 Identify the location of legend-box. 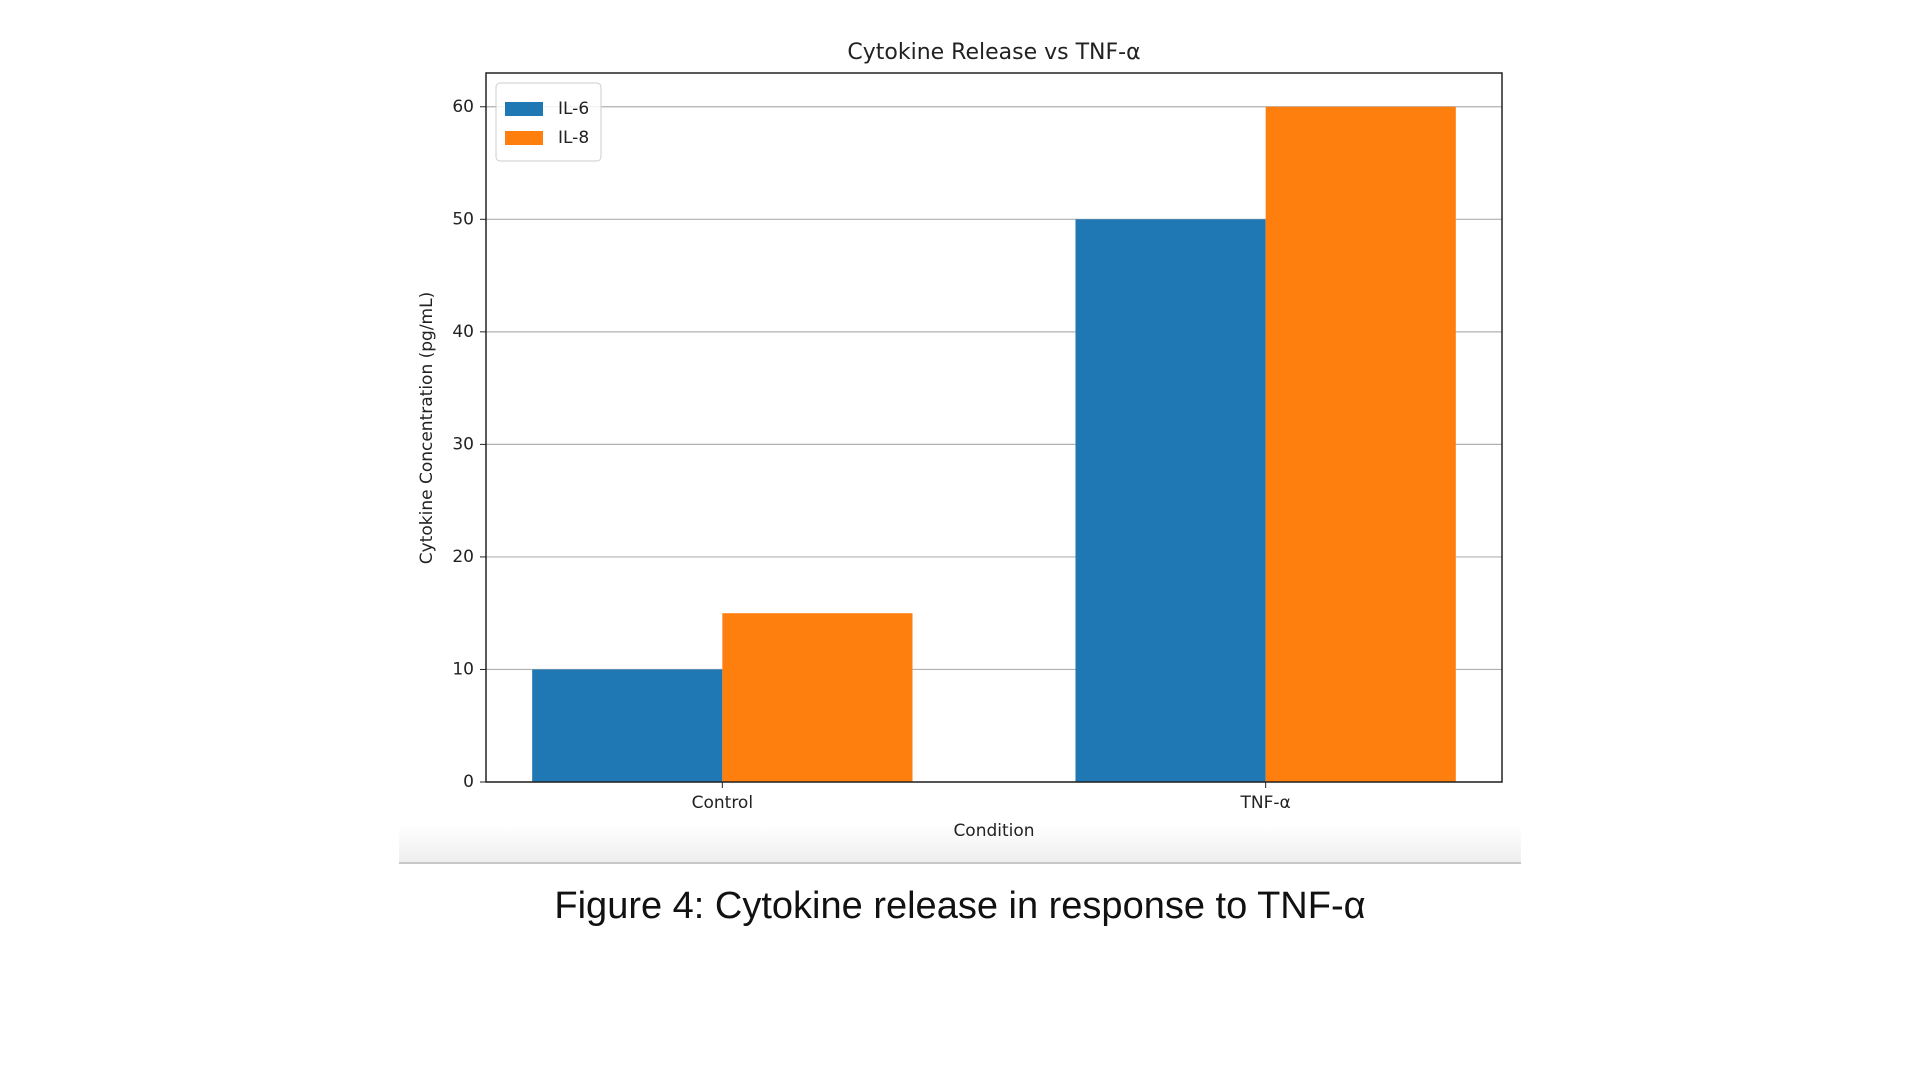
(548, 122).